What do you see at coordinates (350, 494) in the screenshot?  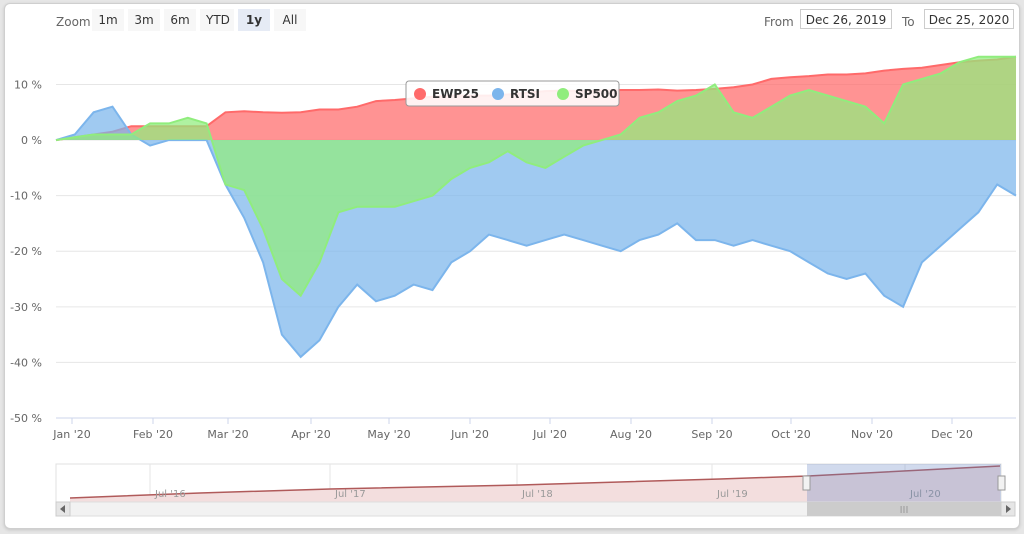 I see `navigator-label: Jul '17` at bounding box center [350, 494].